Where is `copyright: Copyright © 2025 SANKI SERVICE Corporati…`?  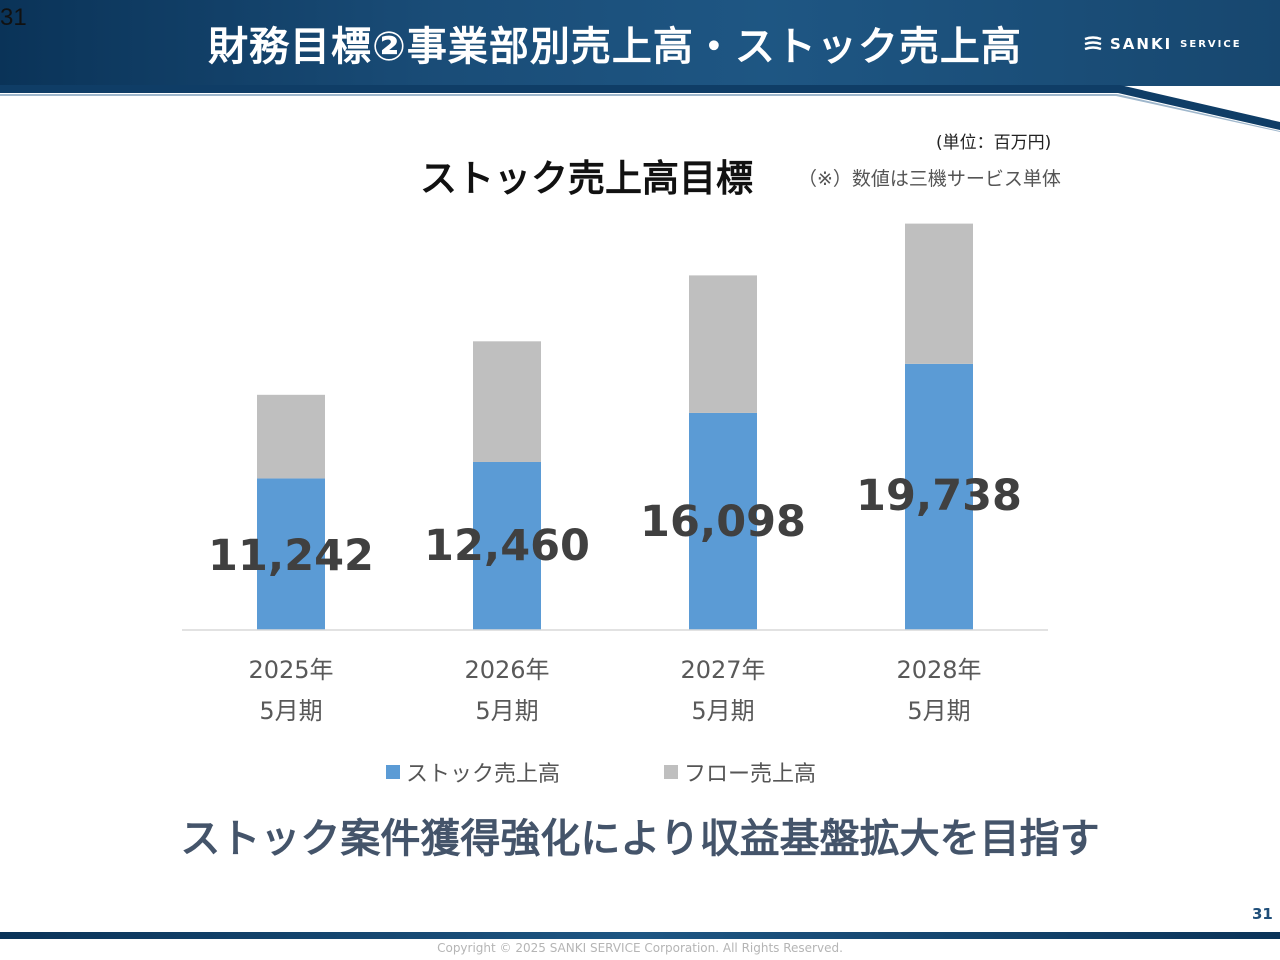
copyright: Copyright © 2025 SANKI SERVICE Corporati… is located at coordinates (640, 948).